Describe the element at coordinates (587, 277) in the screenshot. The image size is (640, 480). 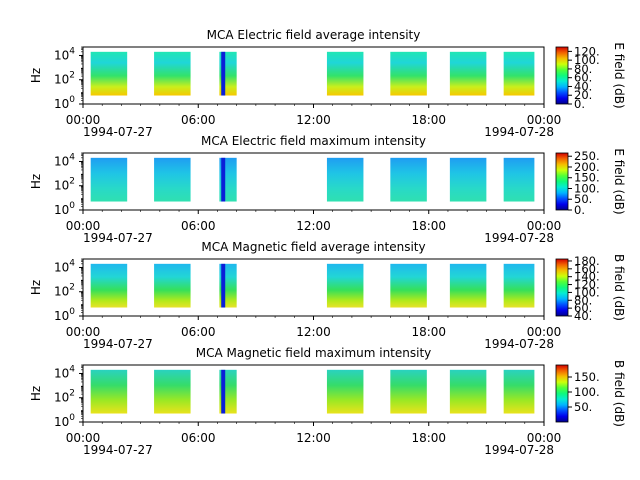
I see `colorbar-tick-label: 140.` at that location.